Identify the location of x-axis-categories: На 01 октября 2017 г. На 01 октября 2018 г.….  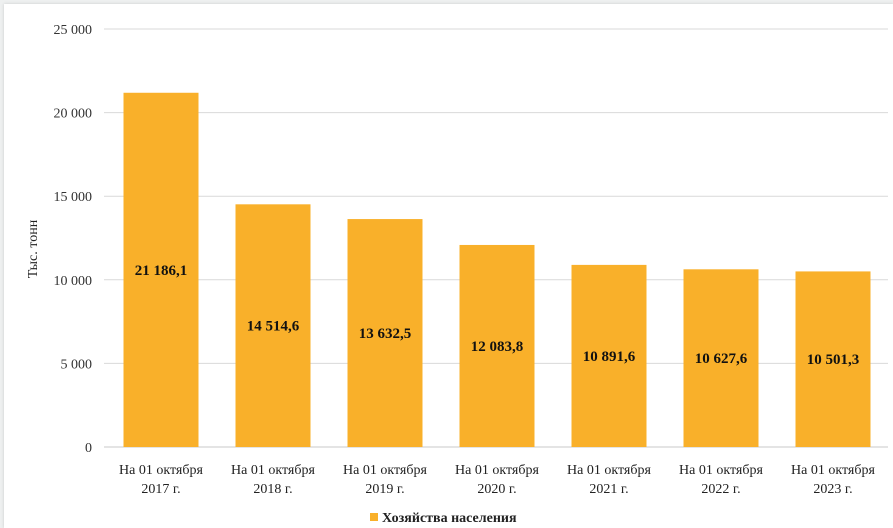
(497, 480).